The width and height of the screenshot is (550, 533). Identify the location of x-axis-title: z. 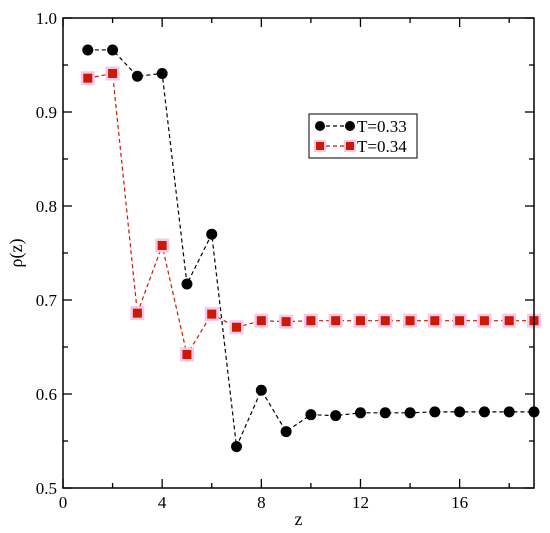
(299, 519).